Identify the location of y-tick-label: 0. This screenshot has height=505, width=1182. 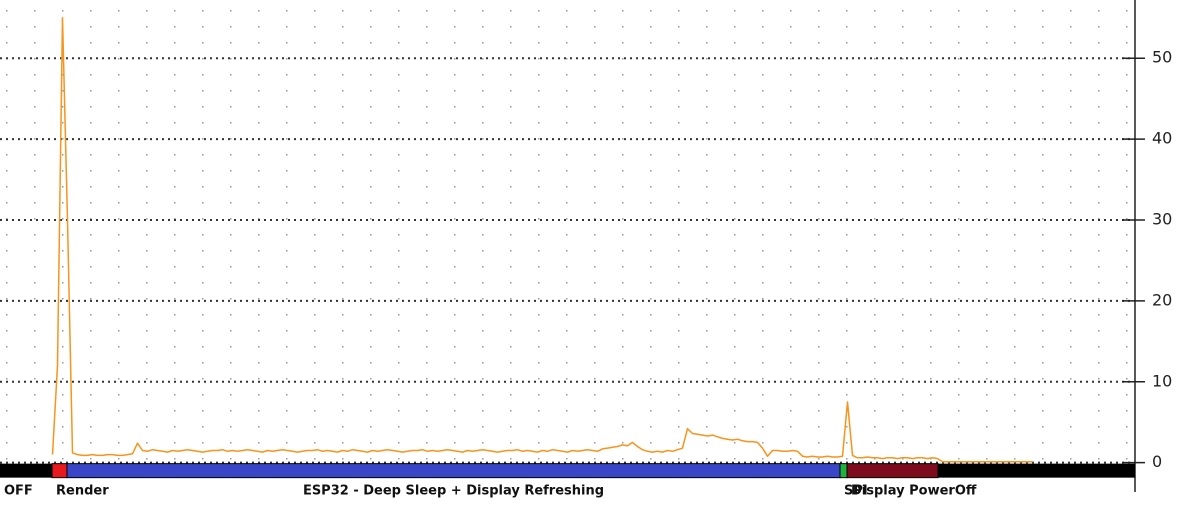
(1157, 461).